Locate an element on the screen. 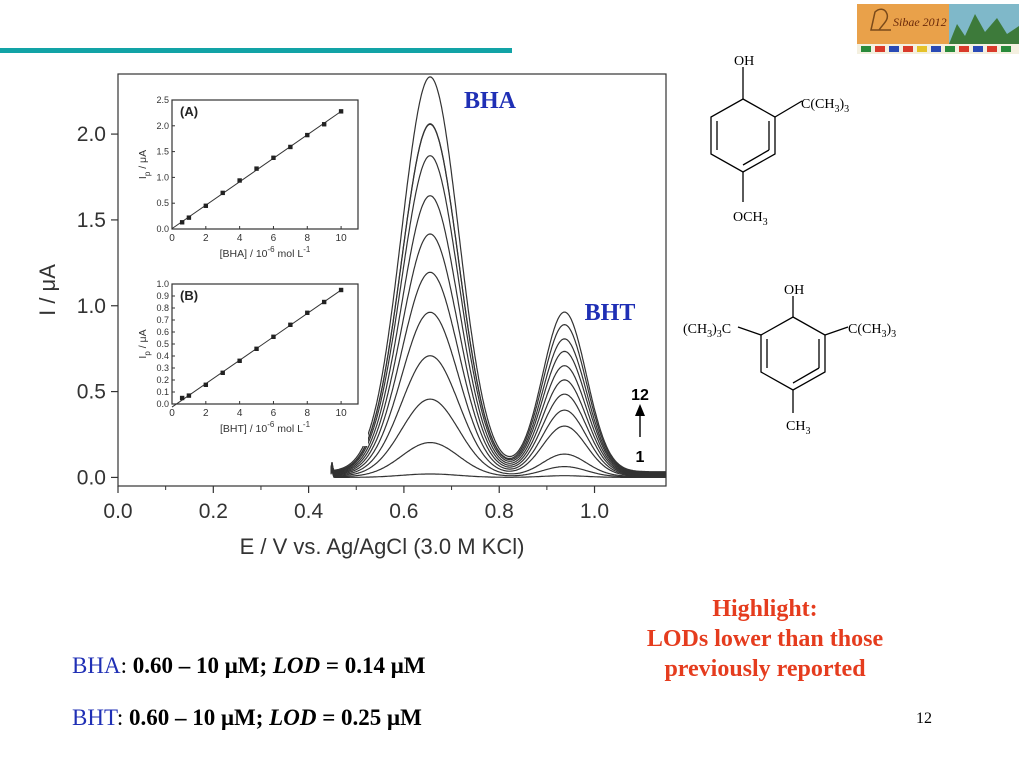 The height and width of the screenshot is (768, 1024). bha-methoxy-label: OCH3 is located at coordinates (750, 219).